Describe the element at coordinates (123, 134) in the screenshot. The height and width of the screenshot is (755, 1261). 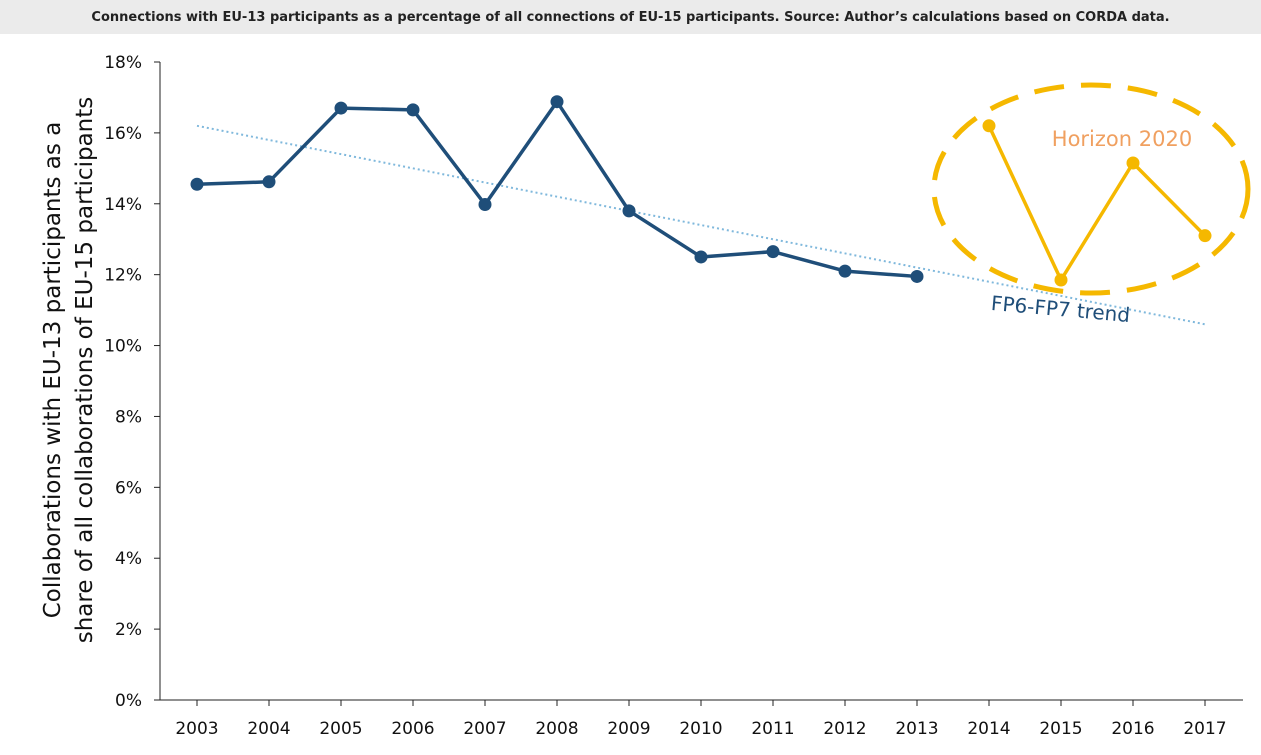
I see `y-tick-label: 16%` at that location.